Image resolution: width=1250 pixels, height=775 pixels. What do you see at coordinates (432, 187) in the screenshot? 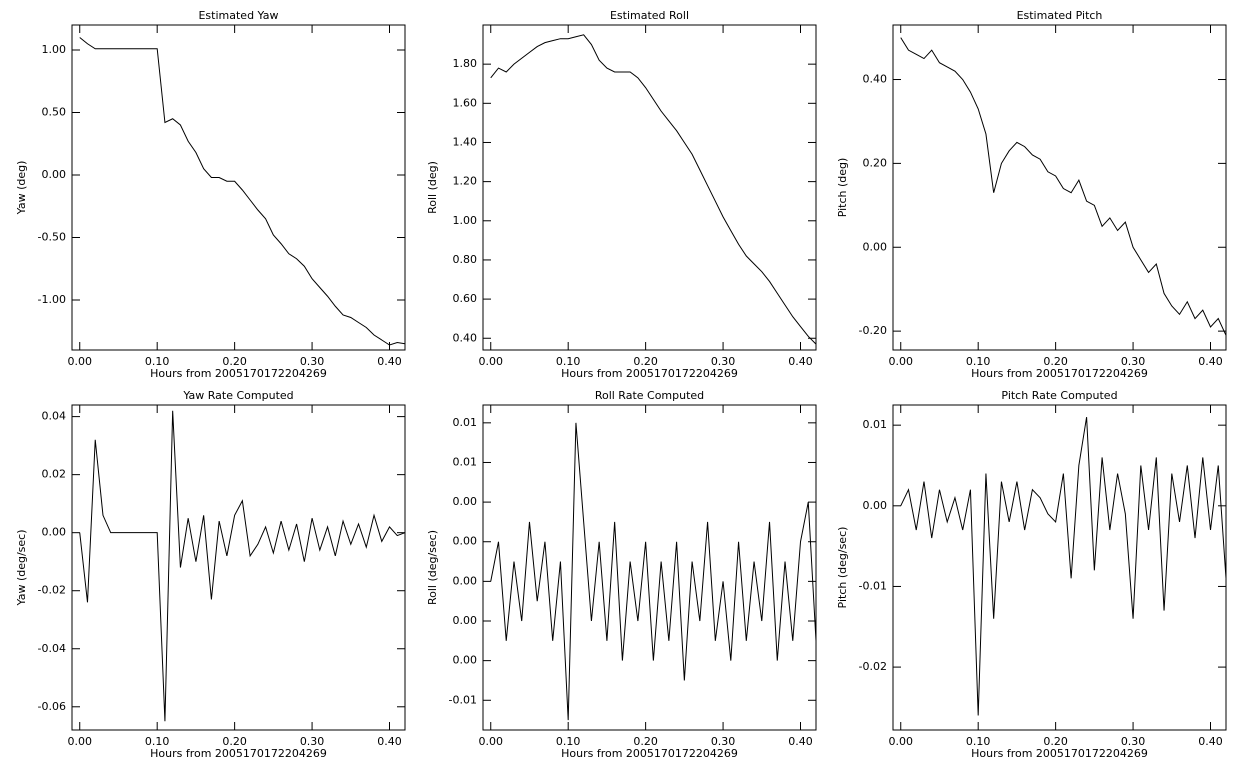
I see `y-axis-label: Roll (deg)` at bounding box center [432, 187].